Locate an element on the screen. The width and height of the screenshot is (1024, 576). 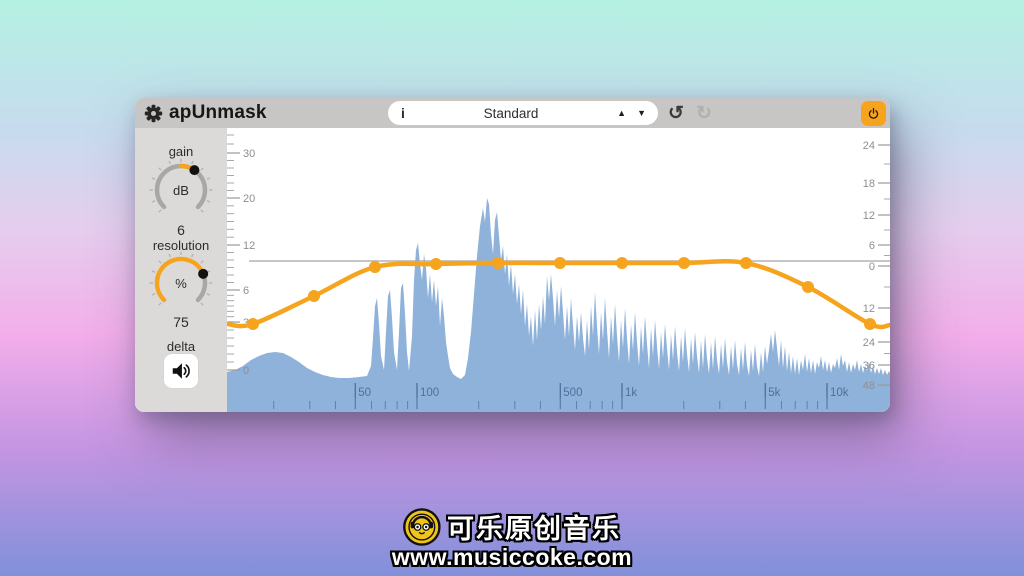
power-button is located at coordinates (873, 113).